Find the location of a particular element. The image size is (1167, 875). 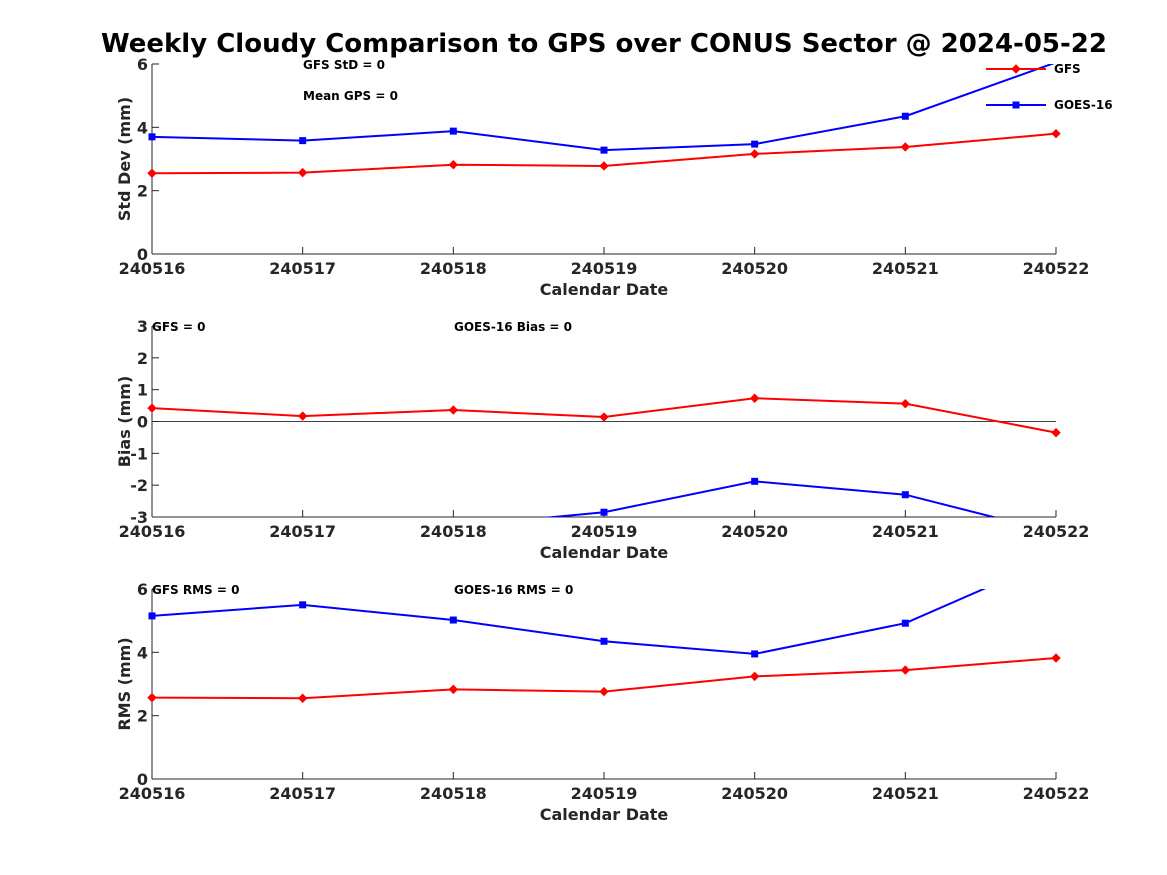

y-tick-label: 3 is located at coordinates (142, 326).